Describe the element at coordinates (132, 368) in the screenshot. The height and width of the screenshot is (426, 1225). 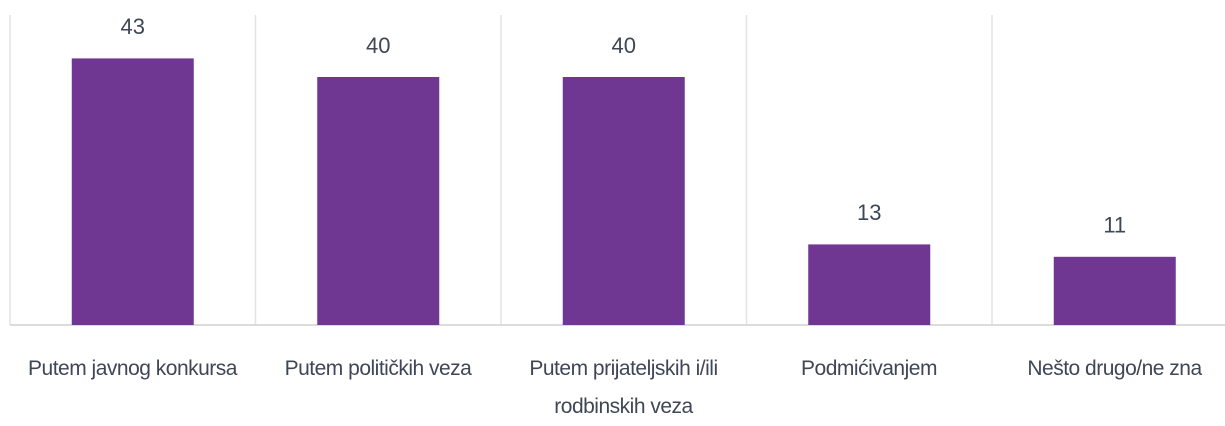
I see `x-tick-label: Putem javnog konkursa` at that location.